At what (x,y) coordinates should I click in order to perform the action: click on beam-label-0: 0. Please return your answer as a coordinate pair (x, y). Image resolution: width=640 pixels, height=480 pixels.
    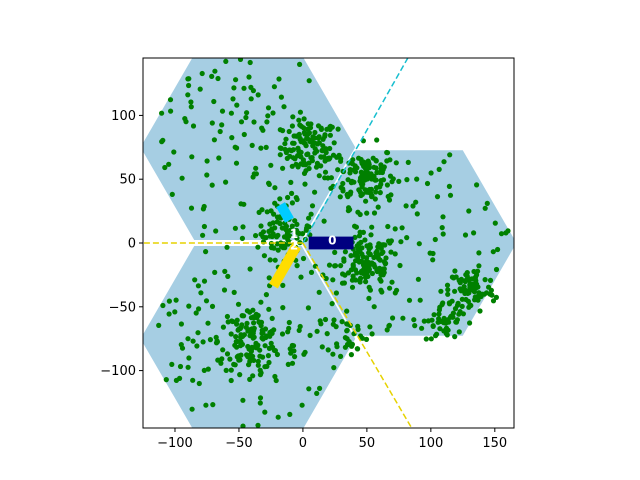
    Looking at the image, I should click on (332, 240).